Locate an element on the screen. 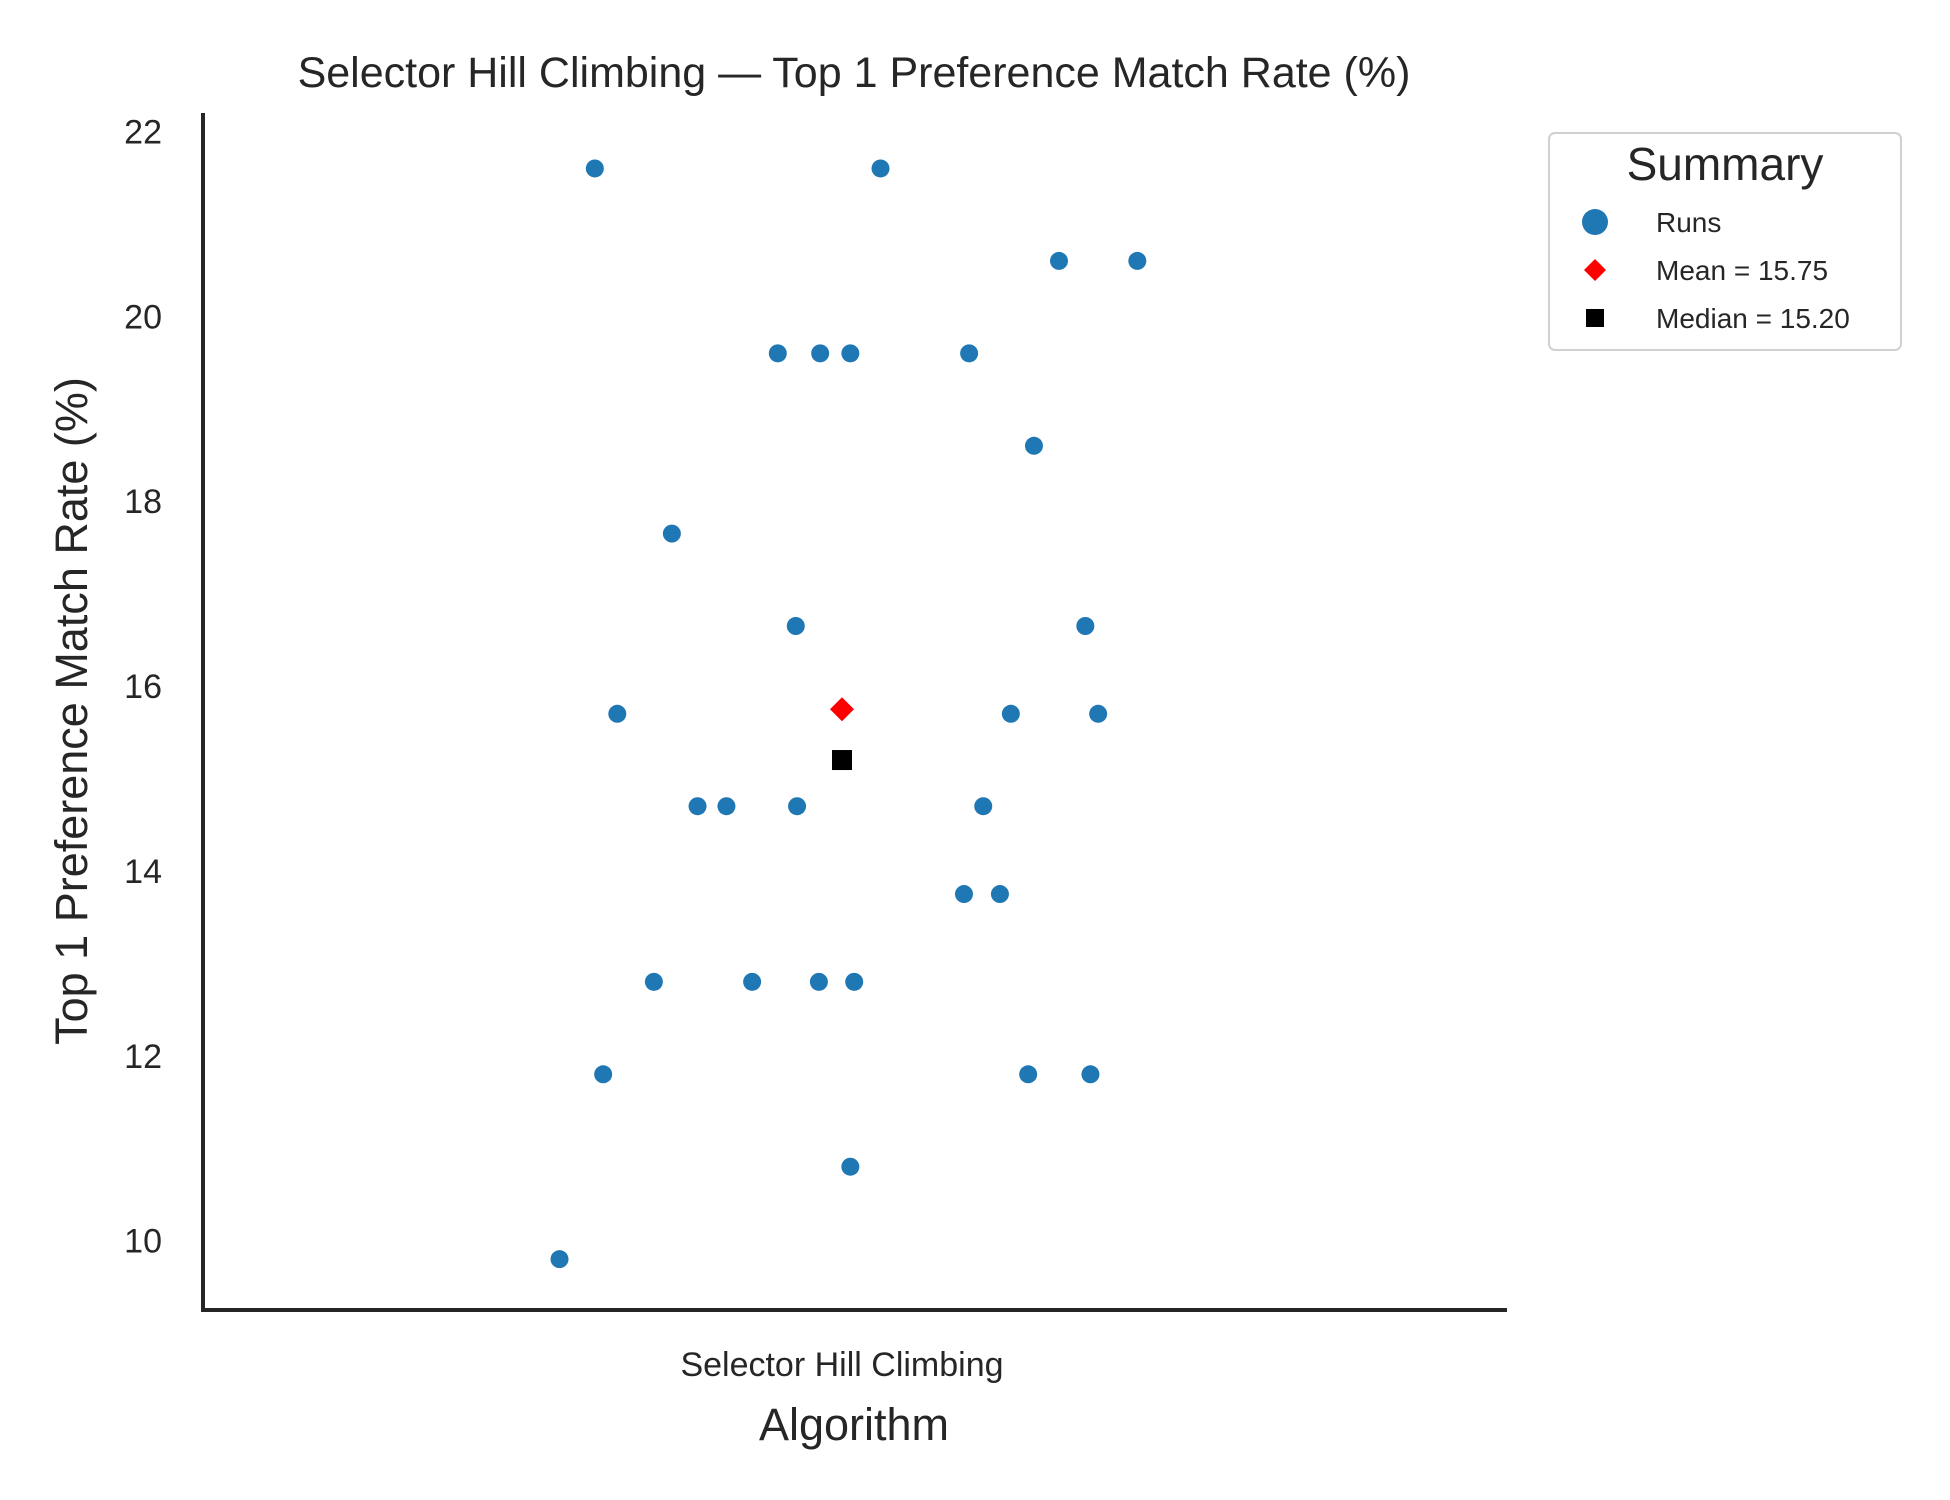 The width and height of the screenshot is (1950, 1500). mean-marker is located at coordinates (842, 709).